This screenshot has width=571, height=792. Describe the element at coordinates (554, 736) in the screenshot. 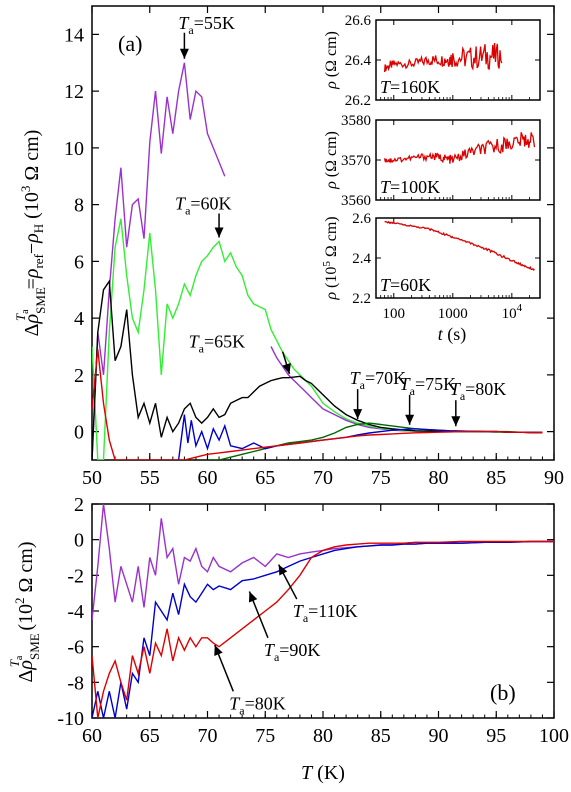

I see `panel-b-xtick-label: 100` at that location.